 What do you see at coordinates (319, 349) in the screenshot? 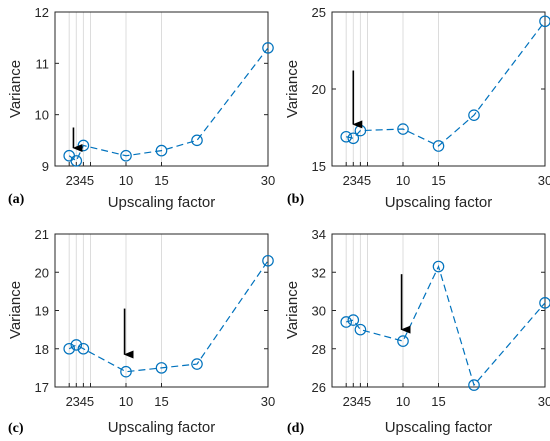
I see `y-tick-label: 28` at bounding box center [319, 349].